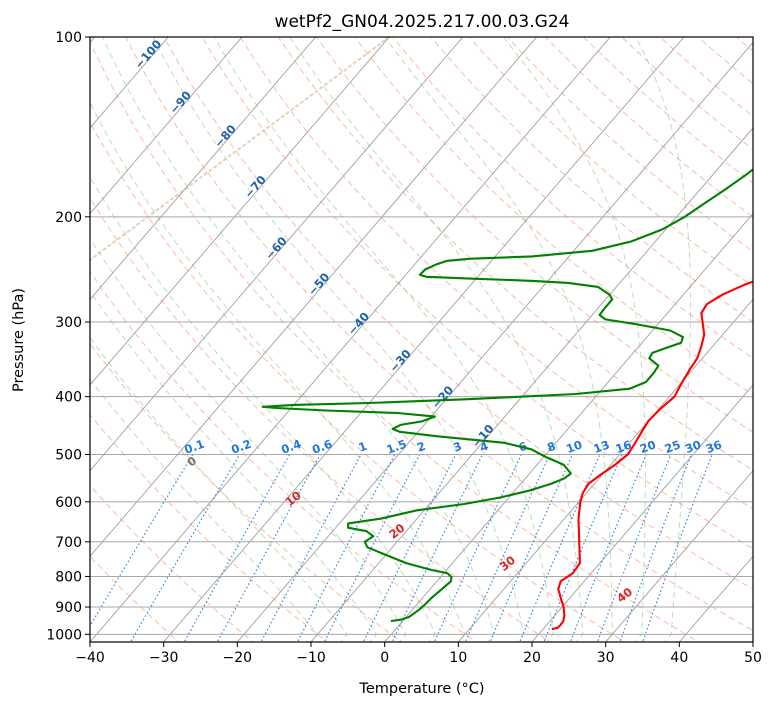  I want to click on y-tick-label: 600, so click(68, 503).